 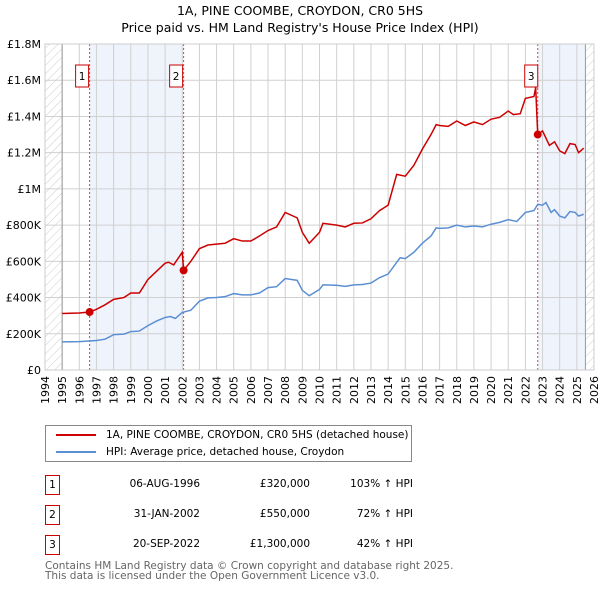 I want to click on sale-row: 3 20-SEP-2022 £1,300,000 42% ↑ HPI, so click(x=245, y=545).